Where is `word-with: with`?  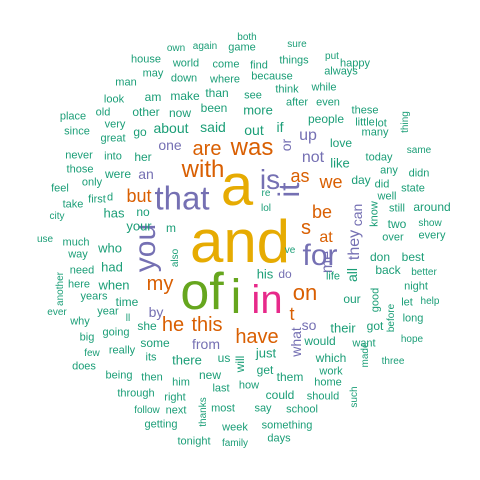
word-with: with is located at coordinates (203, 169).